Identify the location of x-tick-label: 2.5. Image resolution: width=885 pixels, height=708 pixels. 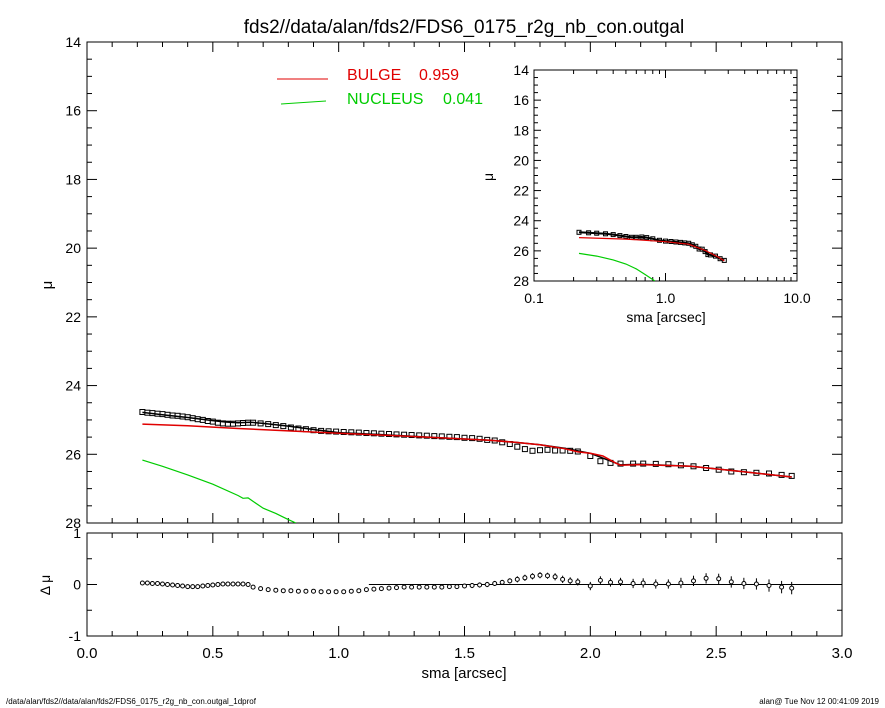
(716, 653).